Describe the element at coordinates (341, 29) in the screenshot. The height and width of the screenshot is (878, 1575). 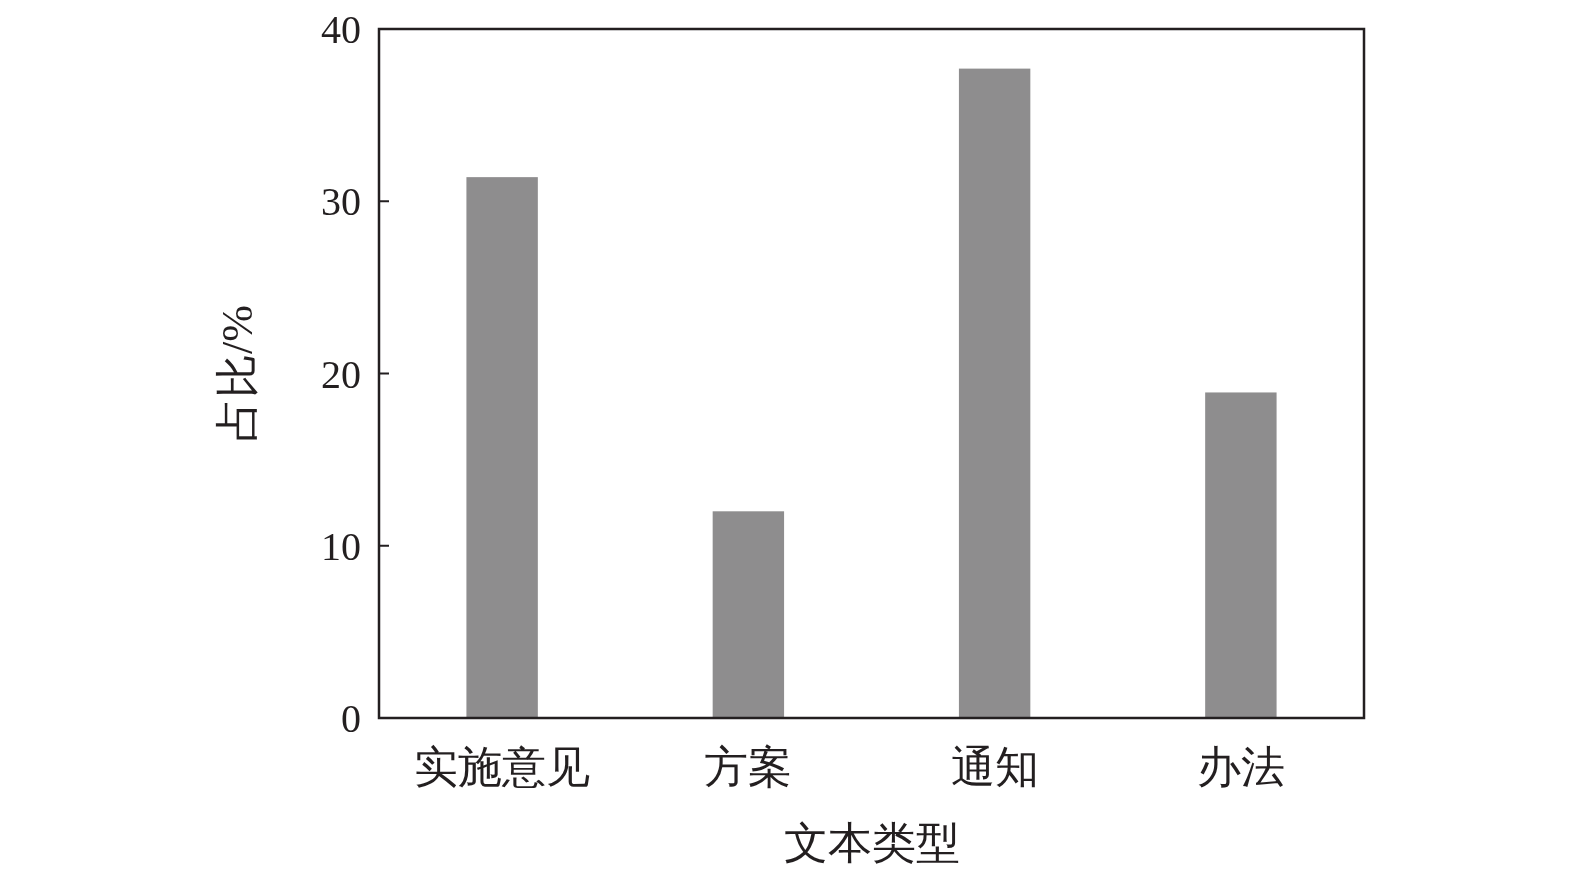
I see `y-tick-label: 40` at that location.